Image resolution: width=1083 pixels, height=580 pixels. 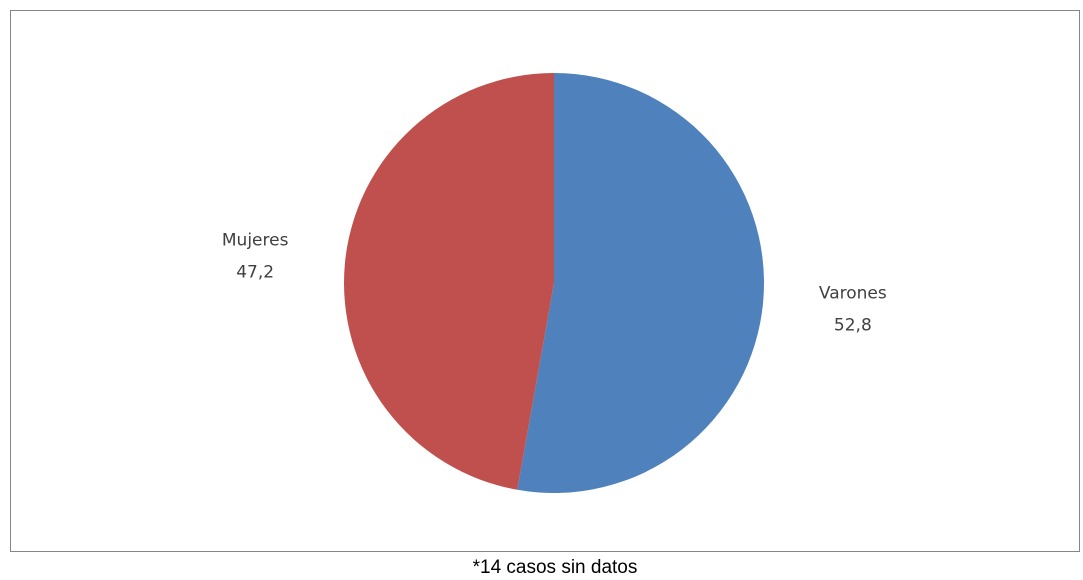 What do you see at coordinates (853, 325) in the screenshot?
I see `value-label: 52,8` at bounding box center [853, 325].